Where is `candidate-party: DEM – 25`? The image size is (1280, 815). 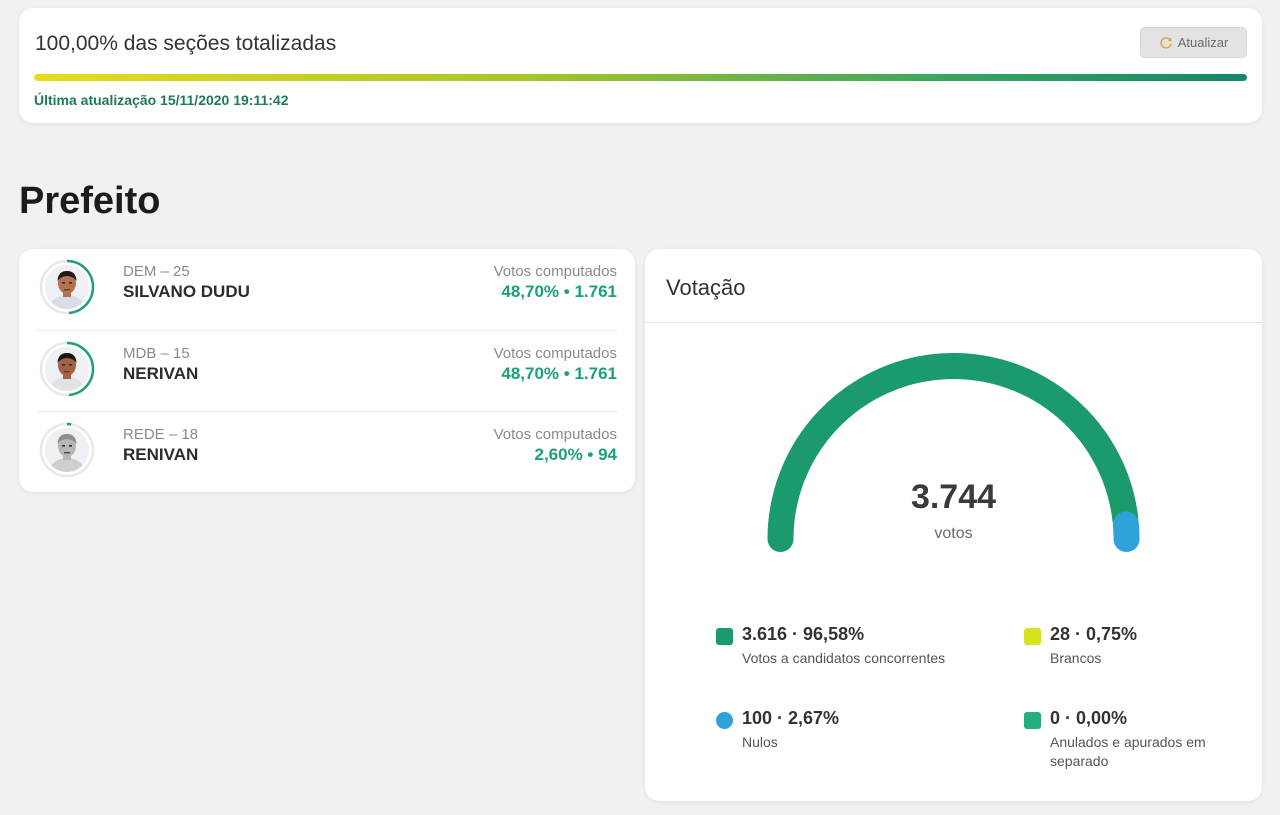
candidate-party: DEM – 25 is located at coordinates (156, 271).